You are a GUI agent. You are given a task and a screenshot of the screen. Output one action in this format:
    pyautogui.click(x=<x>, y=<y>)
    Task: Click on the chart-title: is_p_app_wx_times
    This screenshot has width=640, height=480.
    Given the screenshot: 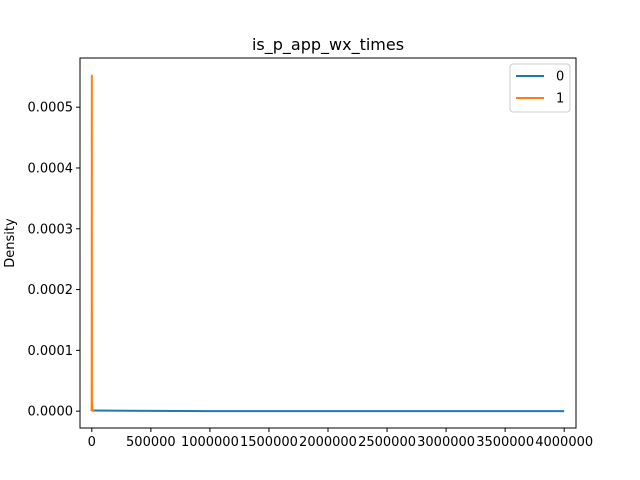 What is the action you would take?
    pyautogui.click(x=328, y=45)
    